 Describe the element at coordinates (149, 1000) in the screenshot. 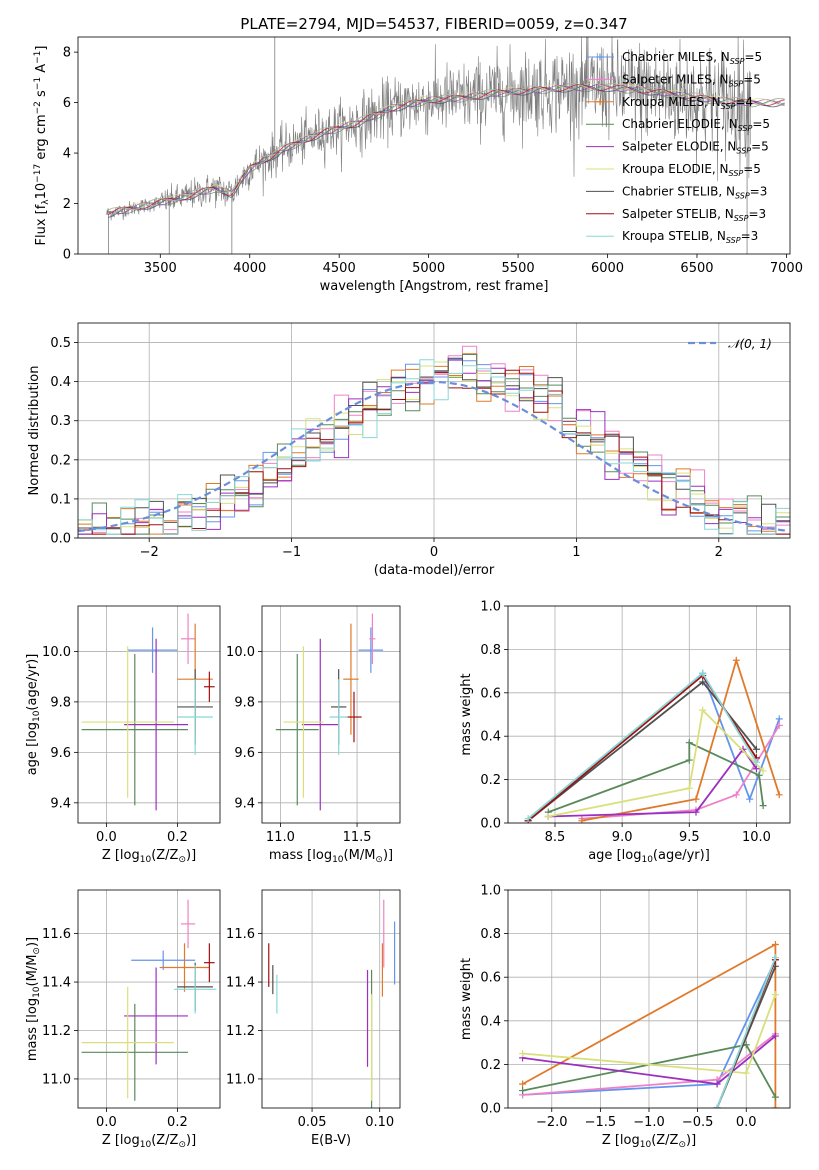

I see `z_mass-plot` at that location.